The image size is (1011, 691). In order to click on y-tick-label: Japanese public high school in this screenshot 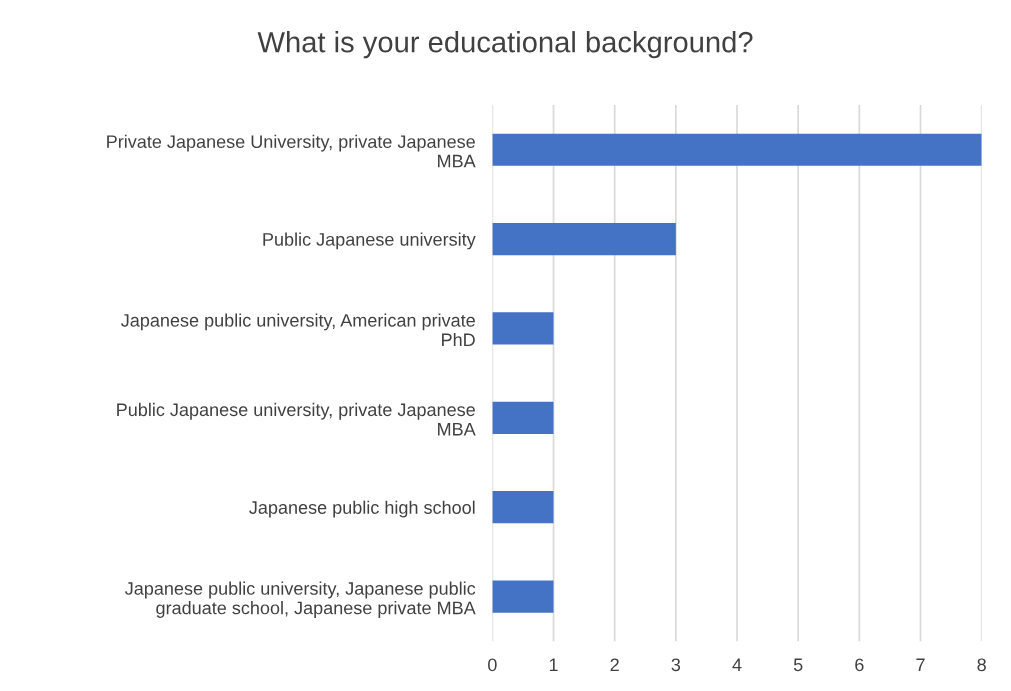, I will do `click(362, 509)`.